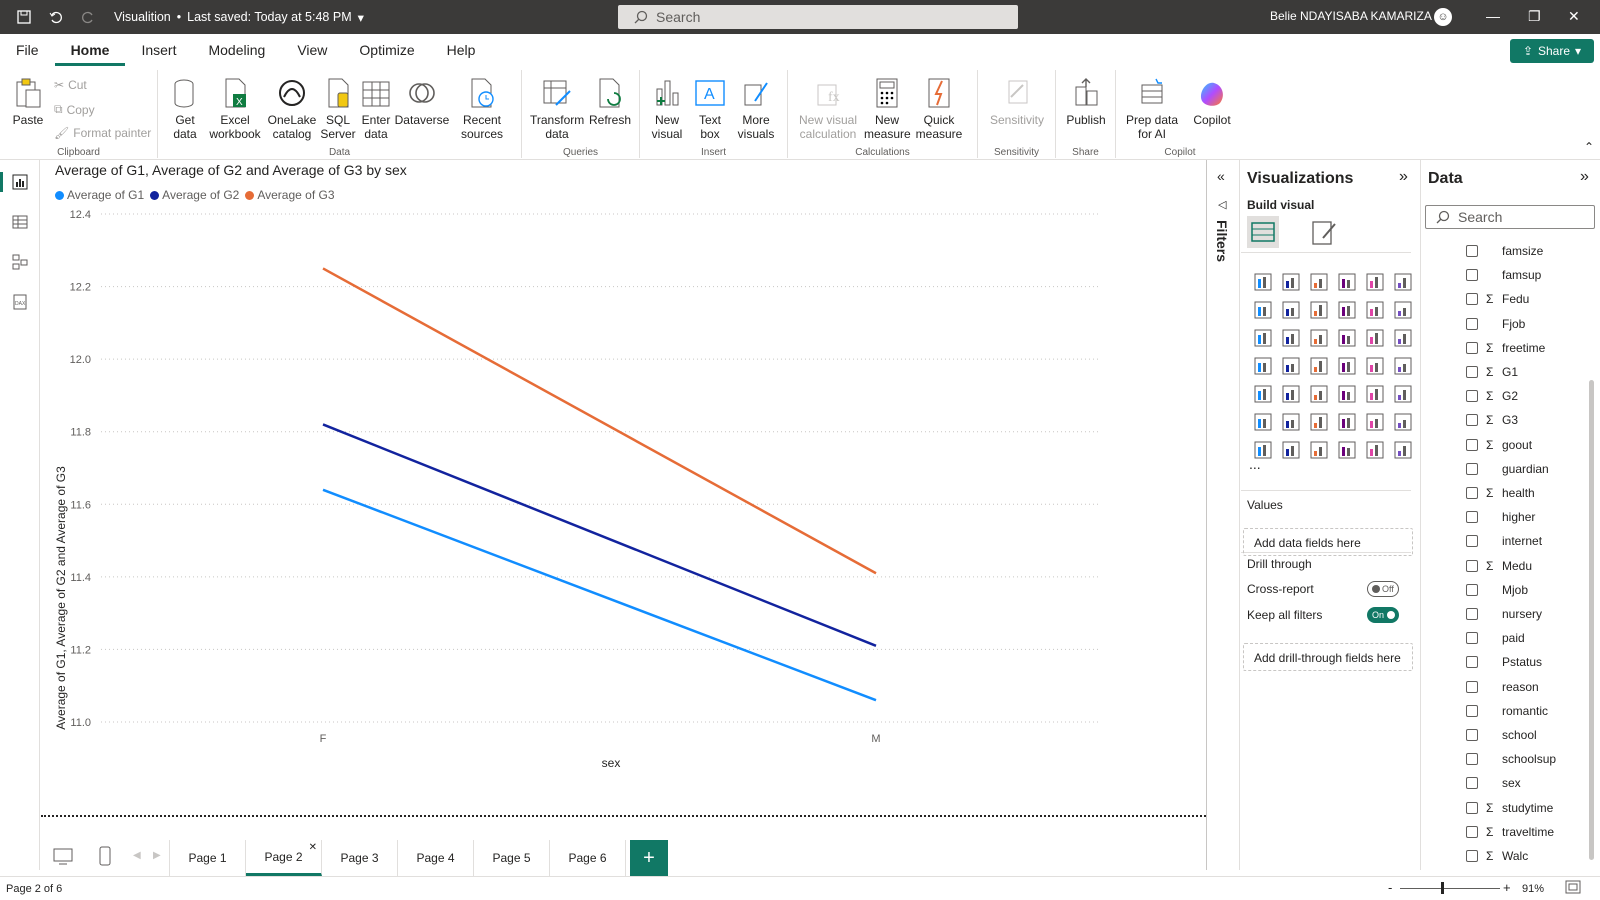  Describe the element at coordinates (376, 108) in the screenshot. I see `enter-data-button: Enter data` at that location.